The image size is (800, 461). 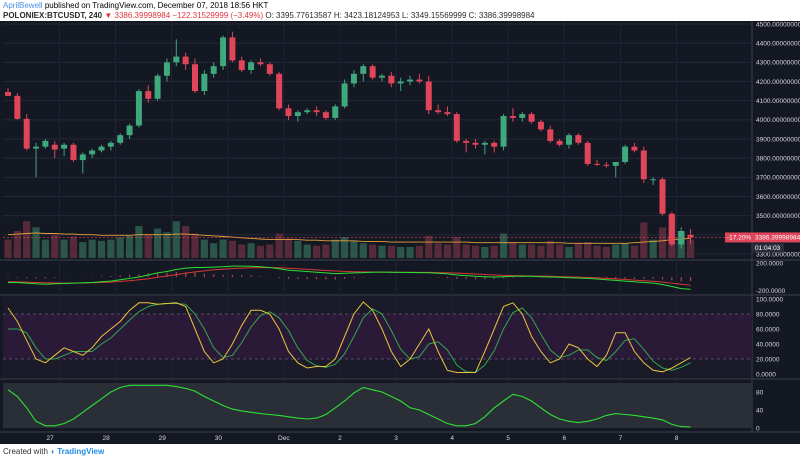 I want to click on macd-tick-label: 200.0000, so click(x=769, y=264).